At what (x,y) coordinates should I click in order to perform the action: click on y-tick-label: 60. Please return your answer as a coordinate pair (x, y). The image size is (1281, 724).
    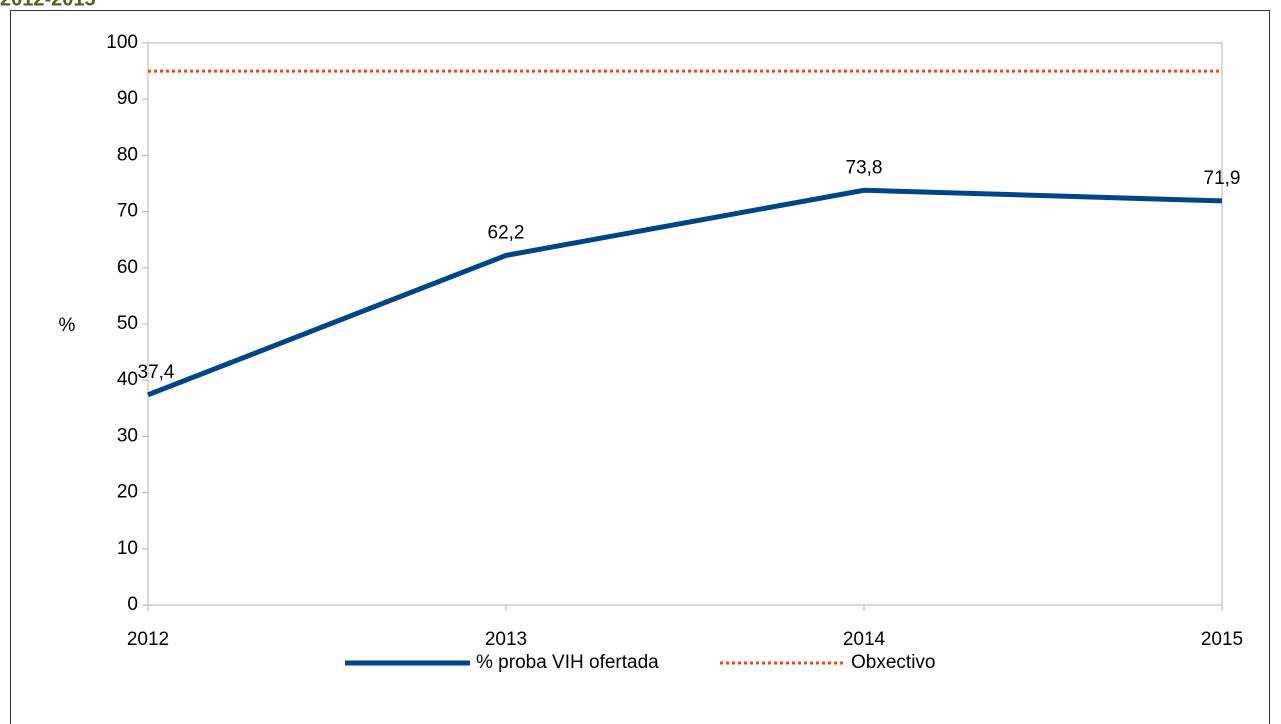
    Looking at the image, I should click on (127, 267).